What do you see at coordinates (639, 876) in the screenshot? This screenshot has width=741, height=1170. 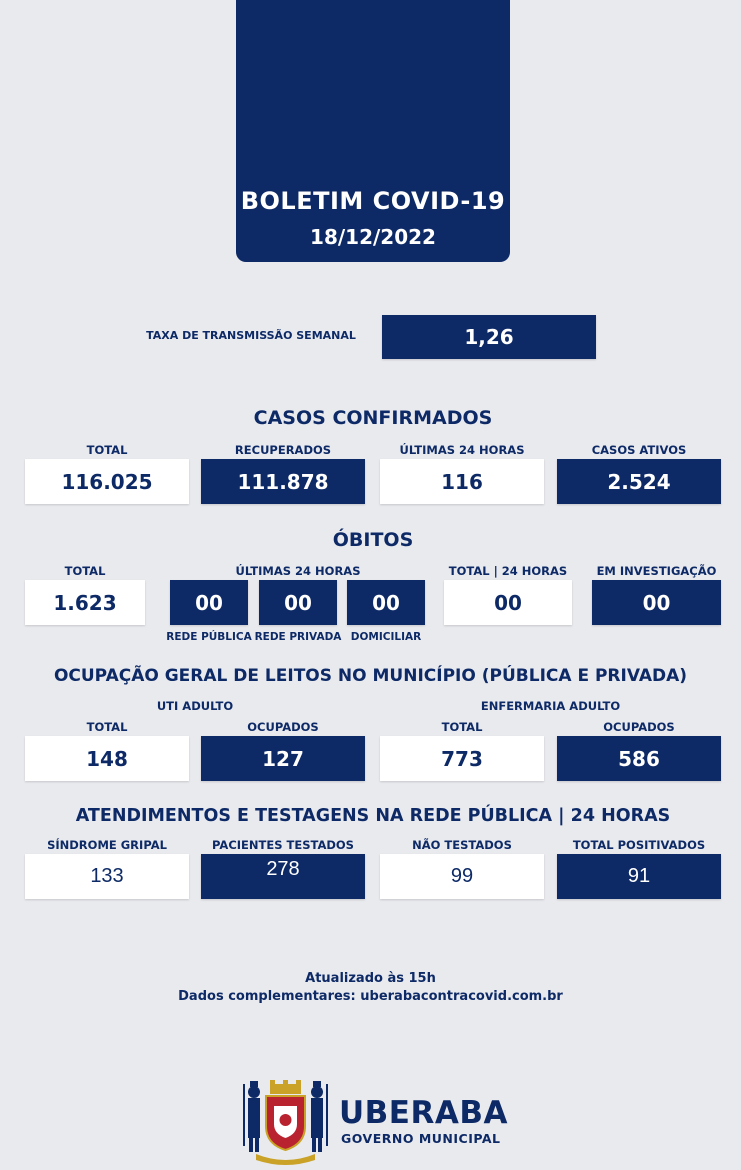 I see `tests-positive-value: 91` at bounding box center [639, 876].